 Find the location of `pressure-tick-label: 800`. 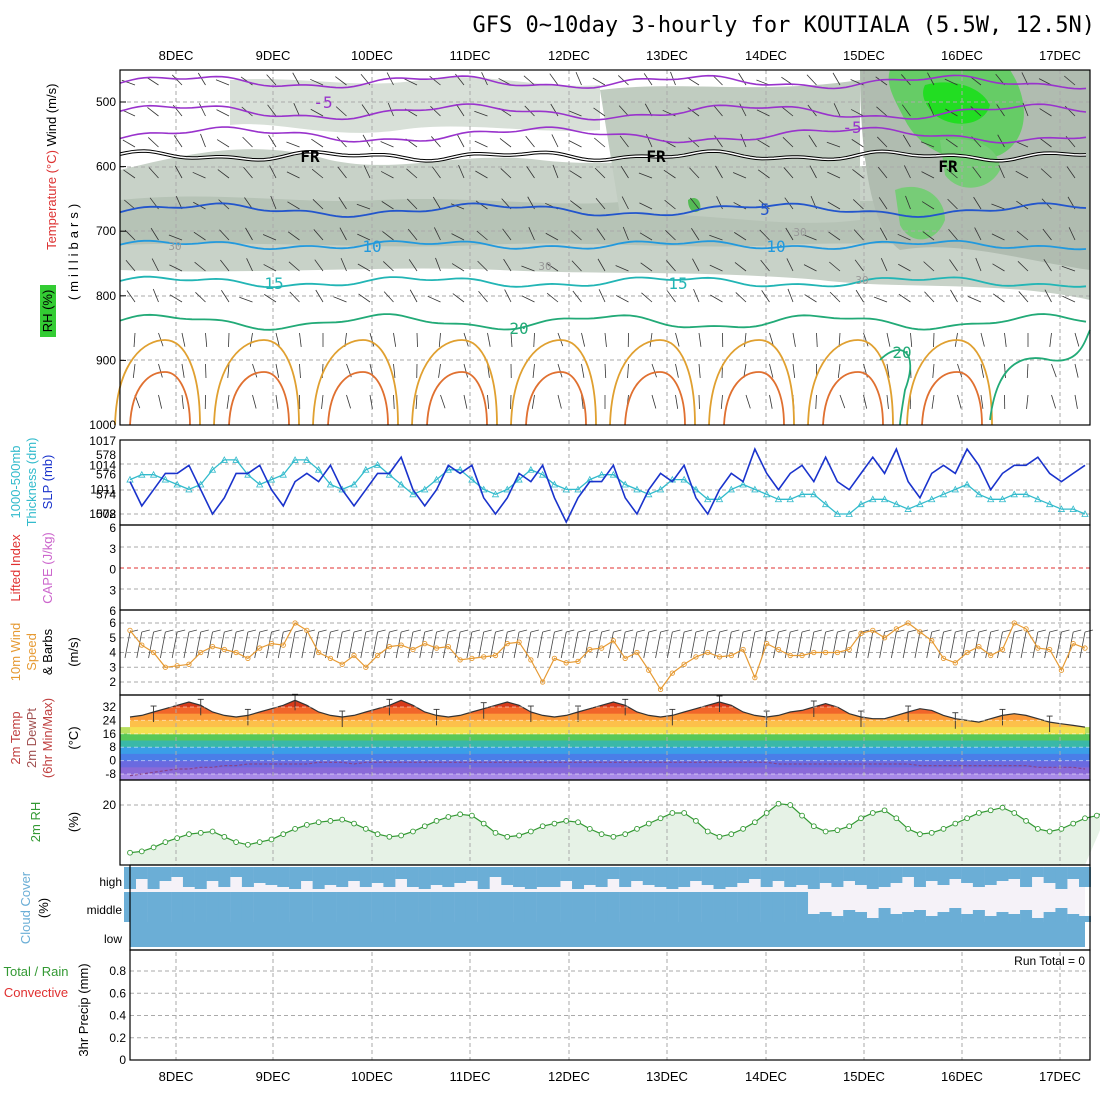

pressure-tick-label: 800 is located at coordinates (106, 296).